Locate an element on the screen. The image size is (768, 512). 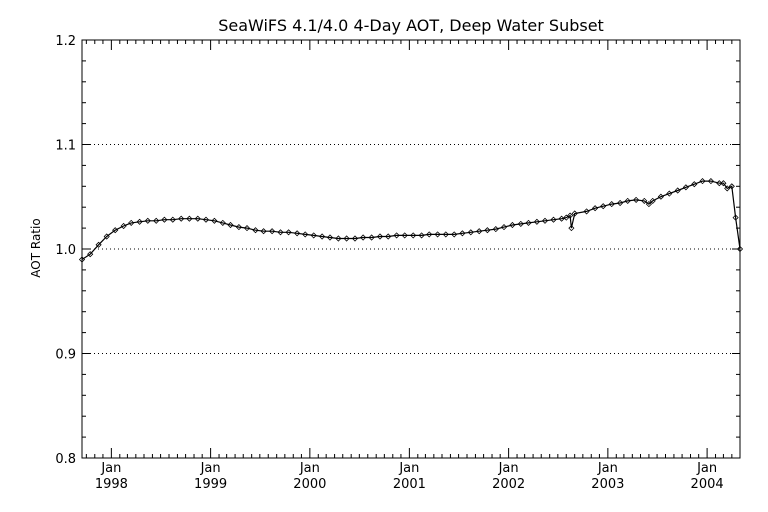
x-tick-year: 1998 is located at coordinates (111, 484).